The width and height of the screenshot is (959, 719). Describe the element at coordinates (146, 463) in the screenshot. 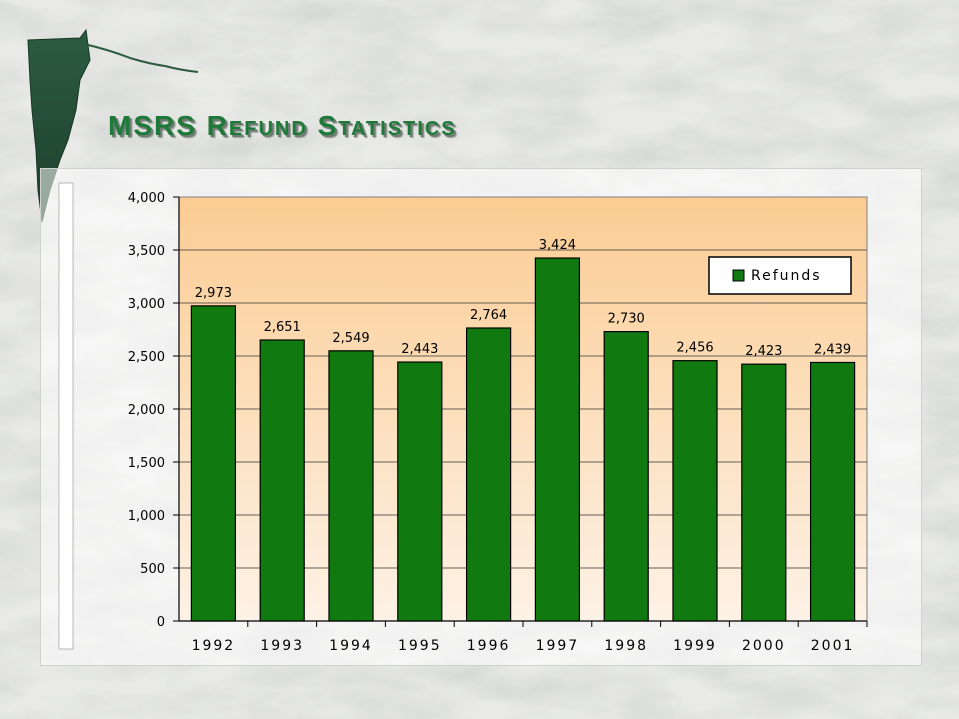

I see `y-tick-label: 1,500` at that location.